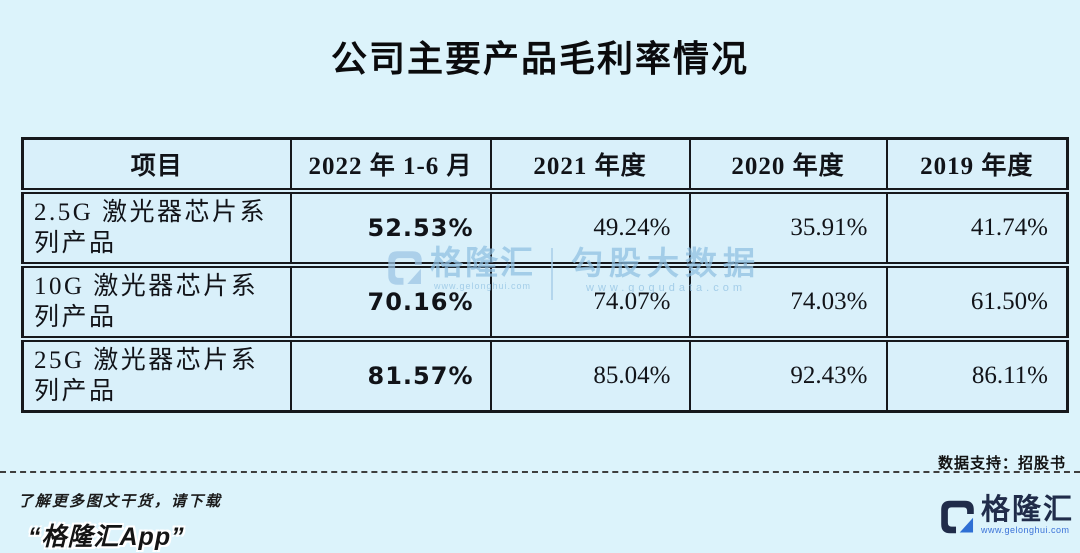 The image size is (1080, 553). What do you see at coordinates (120, 521) in the screenshot?
I see `footer-promo: 了解更多图文干货，请下载 “格隆汇App”` at bounding box center [120, 521].